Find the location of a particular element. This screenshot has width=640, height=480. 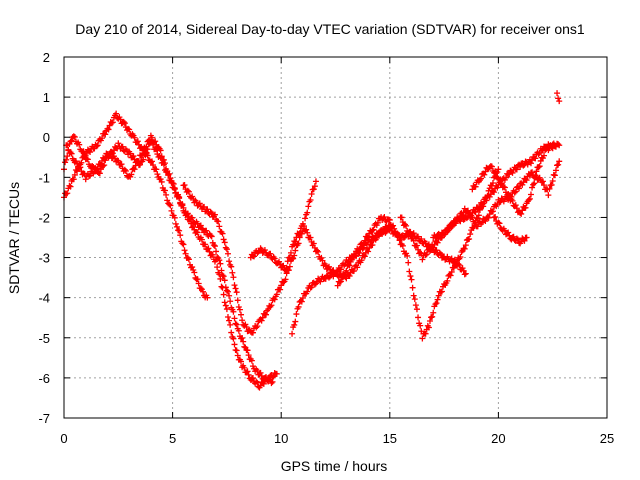

x-tick-label: 25 is located at coordinates (607, 438).